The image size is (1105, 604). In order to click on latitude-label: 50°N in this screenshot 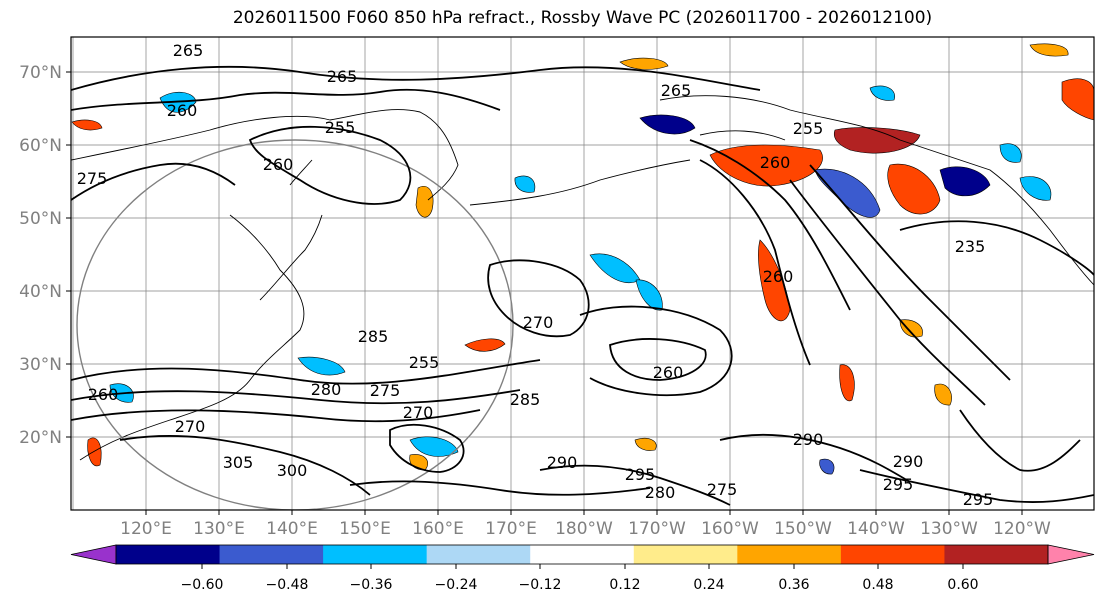, I will do `click(40, 219)`.